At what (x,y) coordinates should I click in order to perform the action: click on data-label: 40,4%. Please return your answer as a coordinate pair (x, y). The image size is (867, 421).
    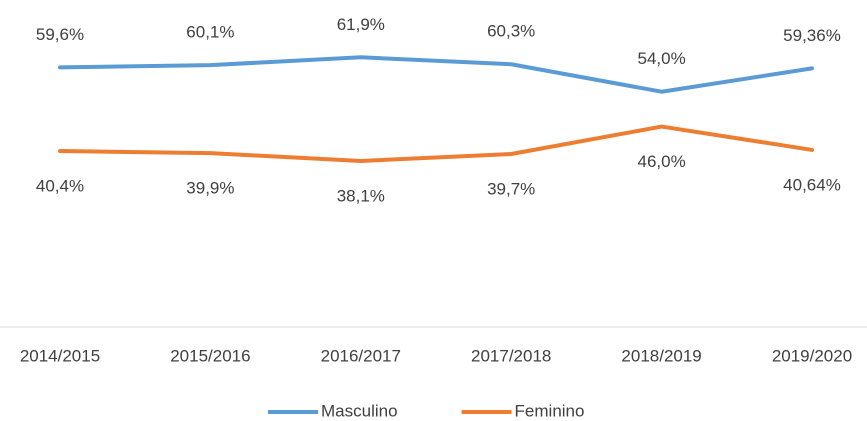
    Looking at the image, I should click on (60, 185).